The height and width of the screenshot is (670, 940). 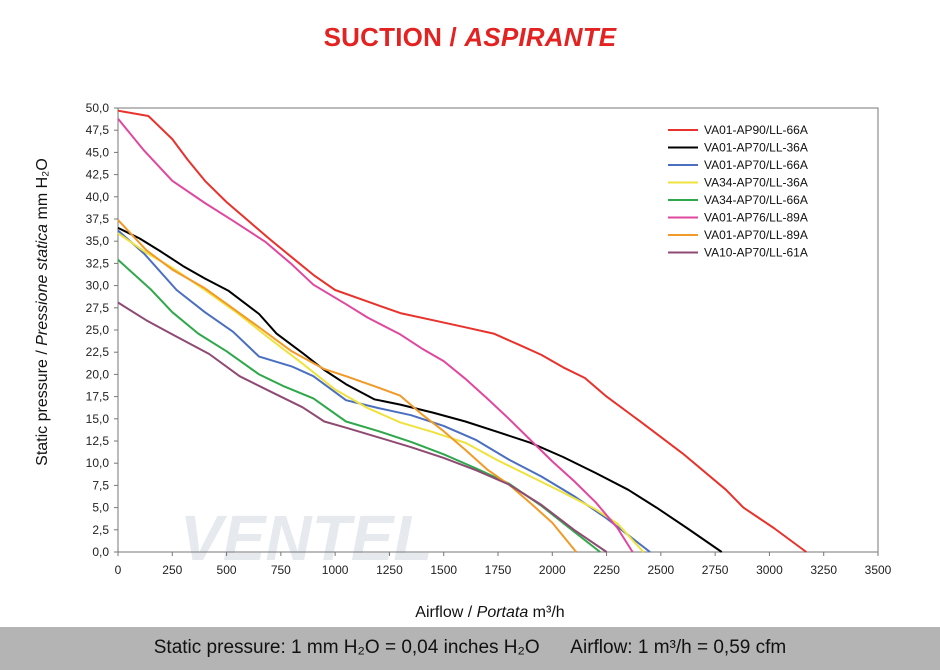 I want to click on x-tick-label: 750, so click(x=281, y=570).